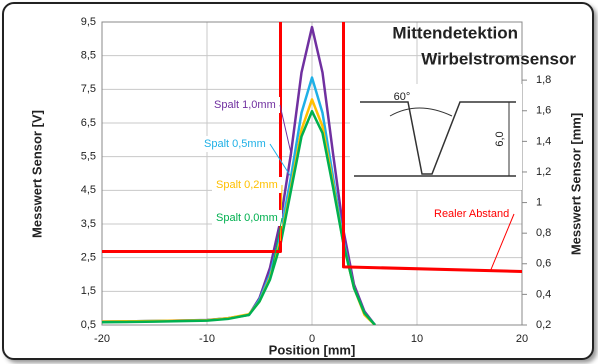 The height and width of the screenshot is (364, 598). I want to click on legend-label: Spalt 0,0mm, so click(247, 218).